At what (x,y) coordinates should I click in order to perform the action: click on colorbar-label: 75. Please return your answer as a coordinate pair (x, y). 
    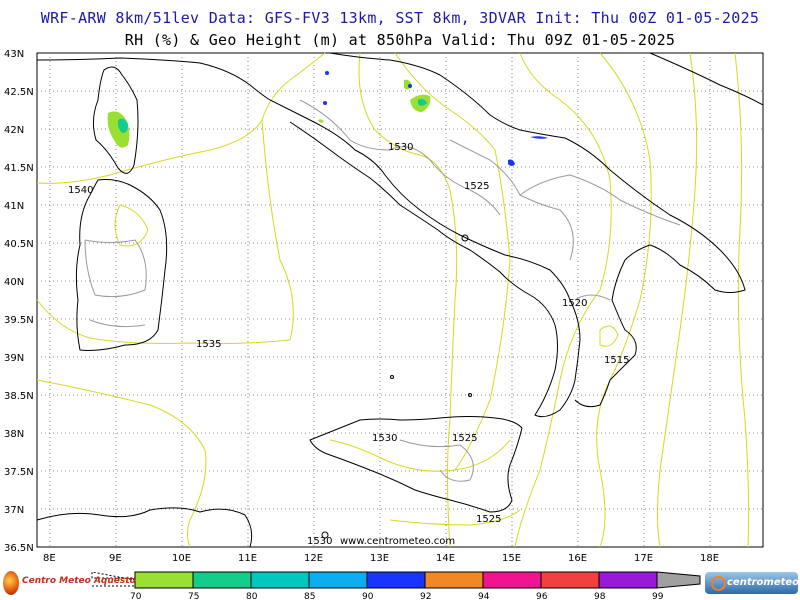
    Looking at the image, I should click on (193, 596).